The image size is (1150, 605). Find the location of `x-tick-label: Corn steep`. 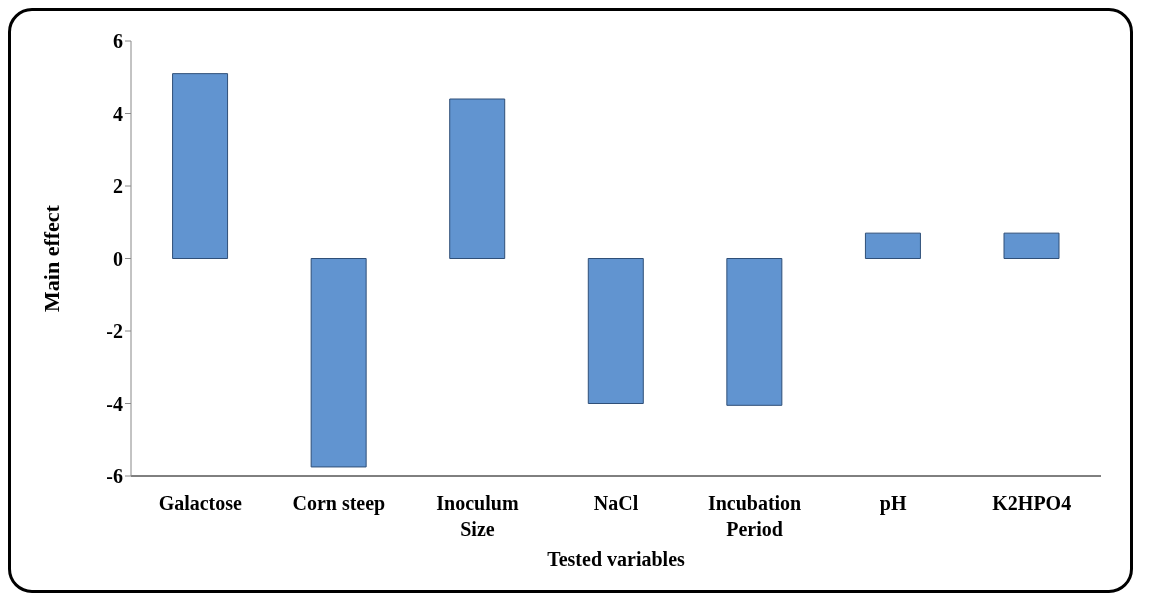

x-tick-label: Corn steep is located at coordinates (339, 503).